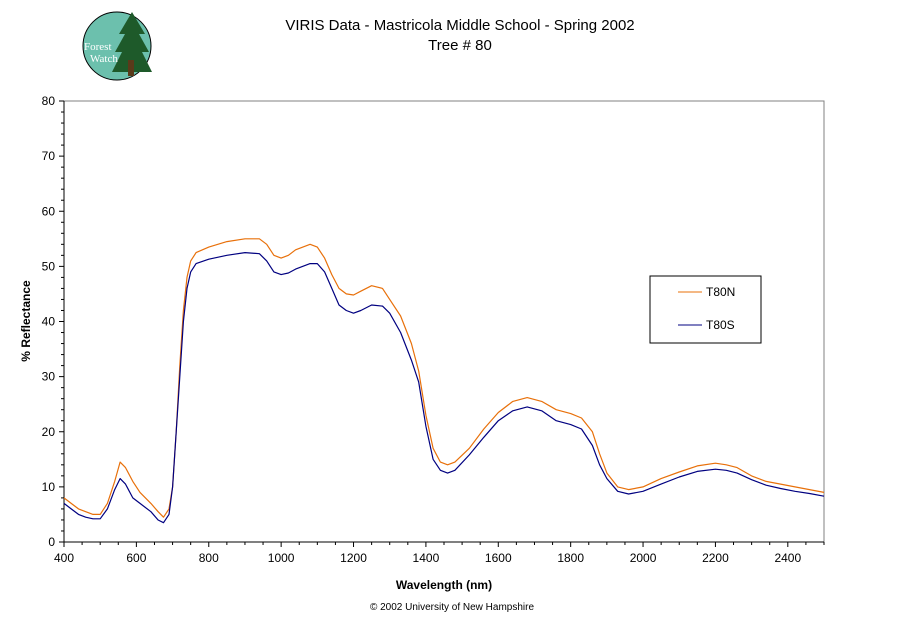 This screenshot has height=623, width=911. What do you see at coordinates (26, 321) in the screenshot?
I see `y-axis-label: % Reflectance` at bounding box center [26, 321].